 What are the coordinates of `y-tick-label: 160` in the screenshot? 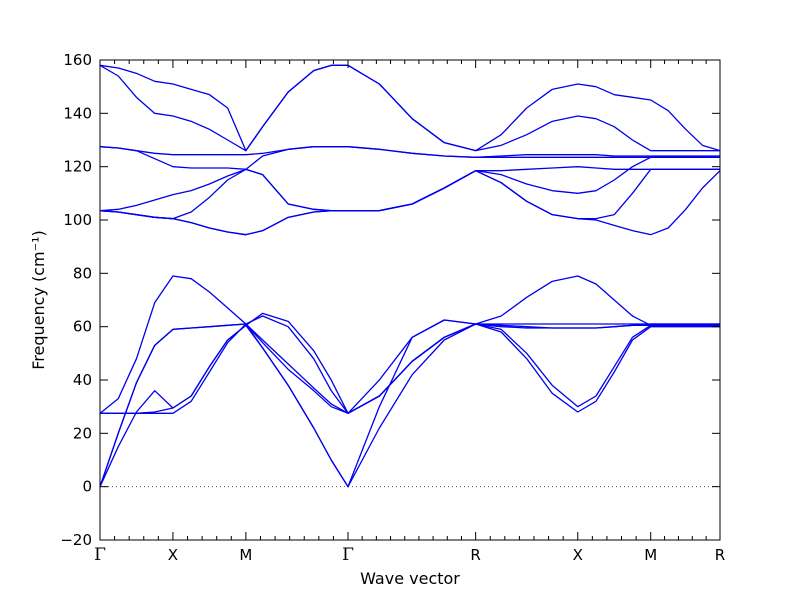 It's located at (77, 60).